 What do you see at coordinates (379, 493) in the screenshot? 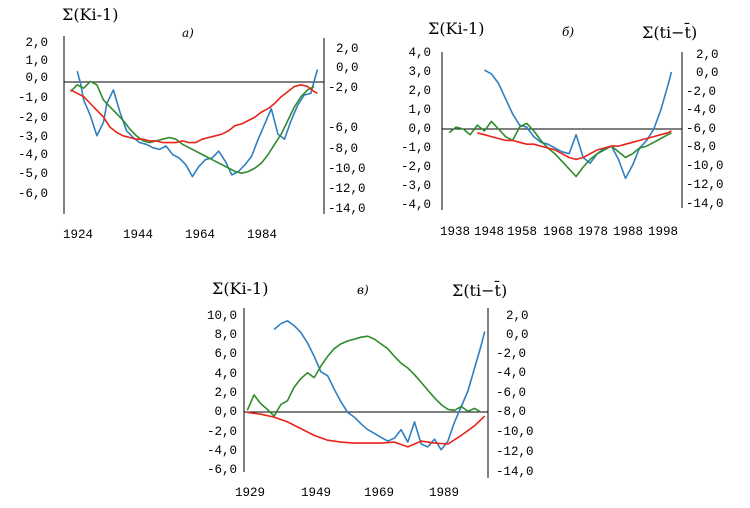
I see `panel-c-x-tick: 1969` at bounding box center [379, 493].